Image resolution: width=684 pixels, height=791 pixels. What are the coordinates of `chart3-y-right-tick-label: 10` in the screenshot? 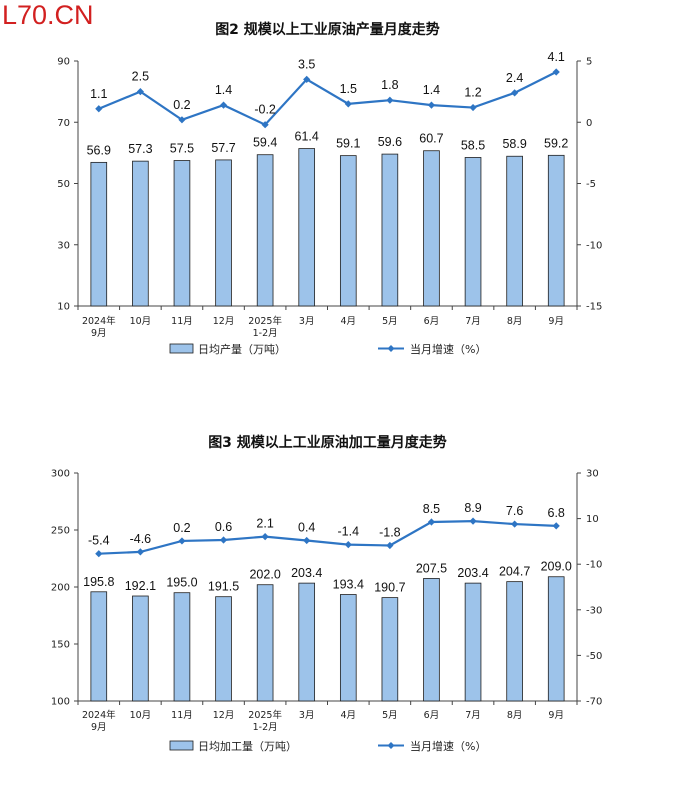 It's located at (592, 519).